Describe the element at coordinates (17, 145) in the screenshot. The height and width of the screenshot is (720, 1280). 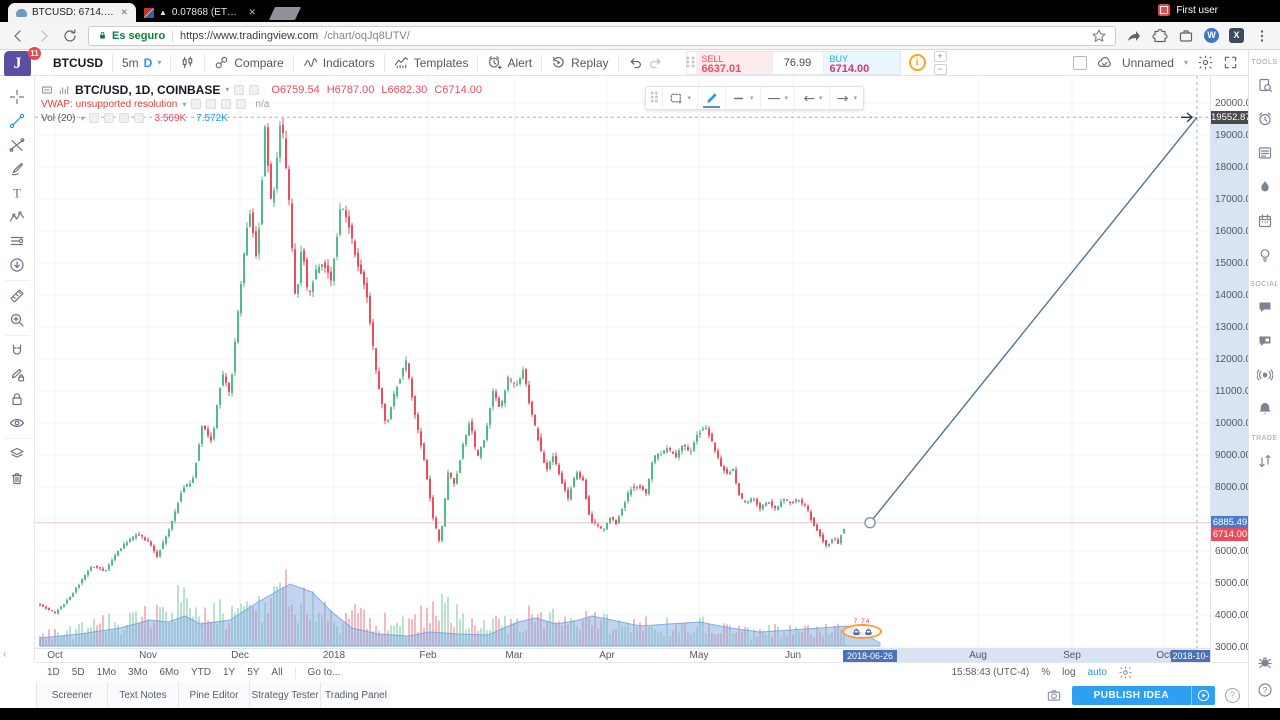
I see `gann-fib-tool` at that location.